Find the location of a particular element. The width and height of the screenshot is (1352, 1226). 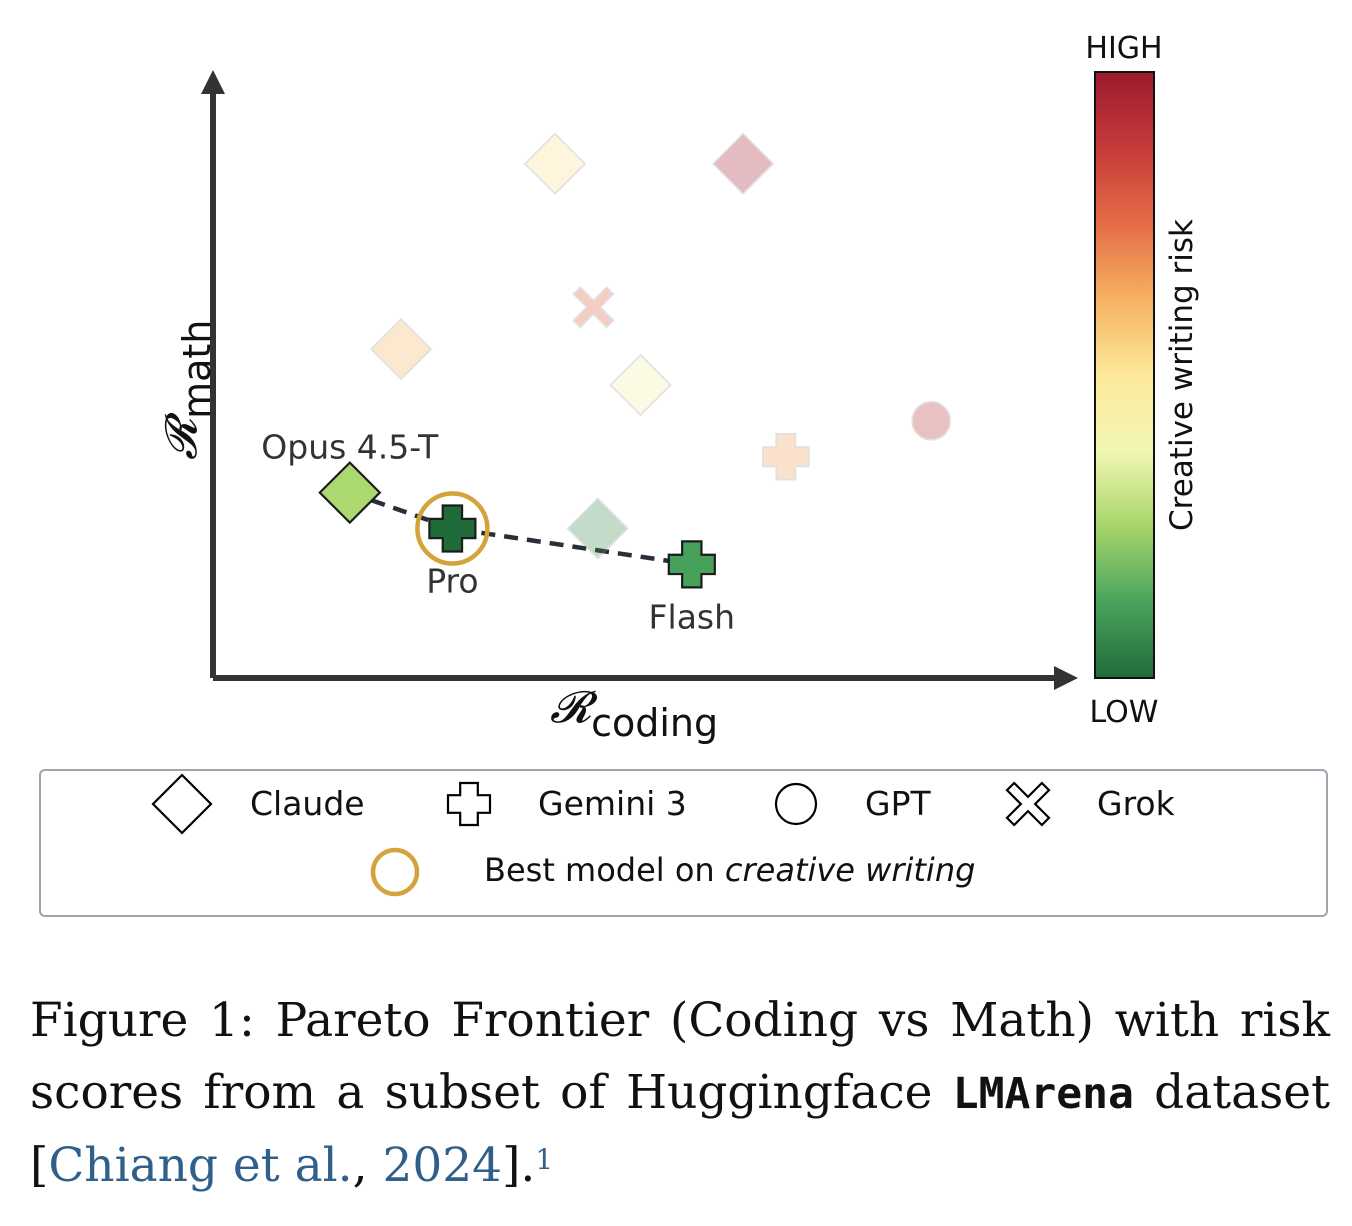

x-axis-label: 𝓡coding is located at coordinates (634, 713).